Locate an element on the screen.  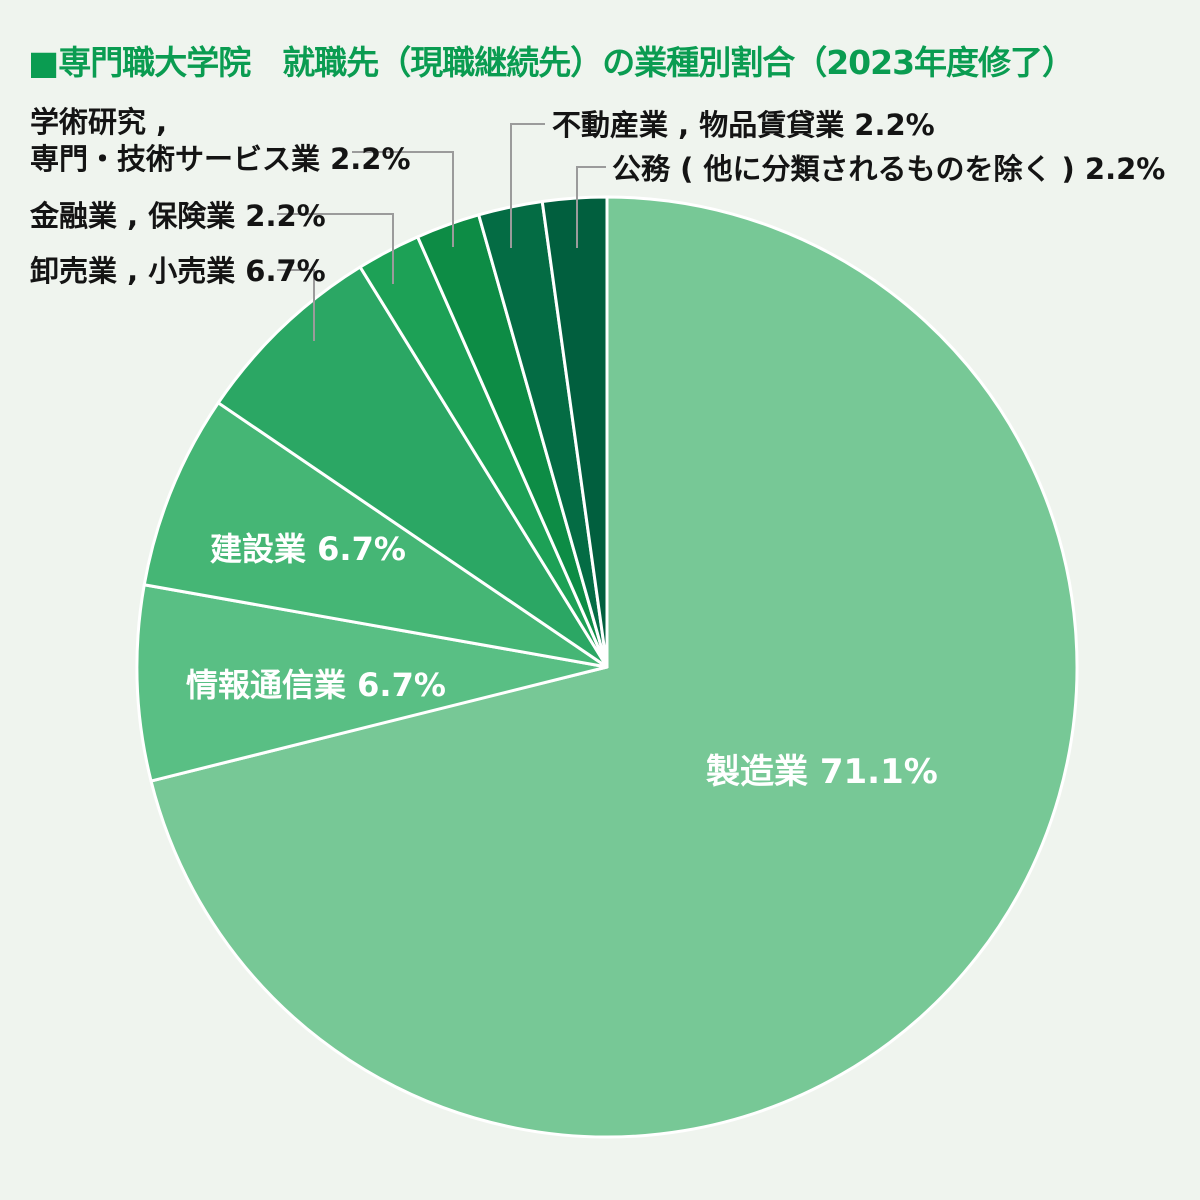
leader-line-academic is located at coordinates (403, 199).